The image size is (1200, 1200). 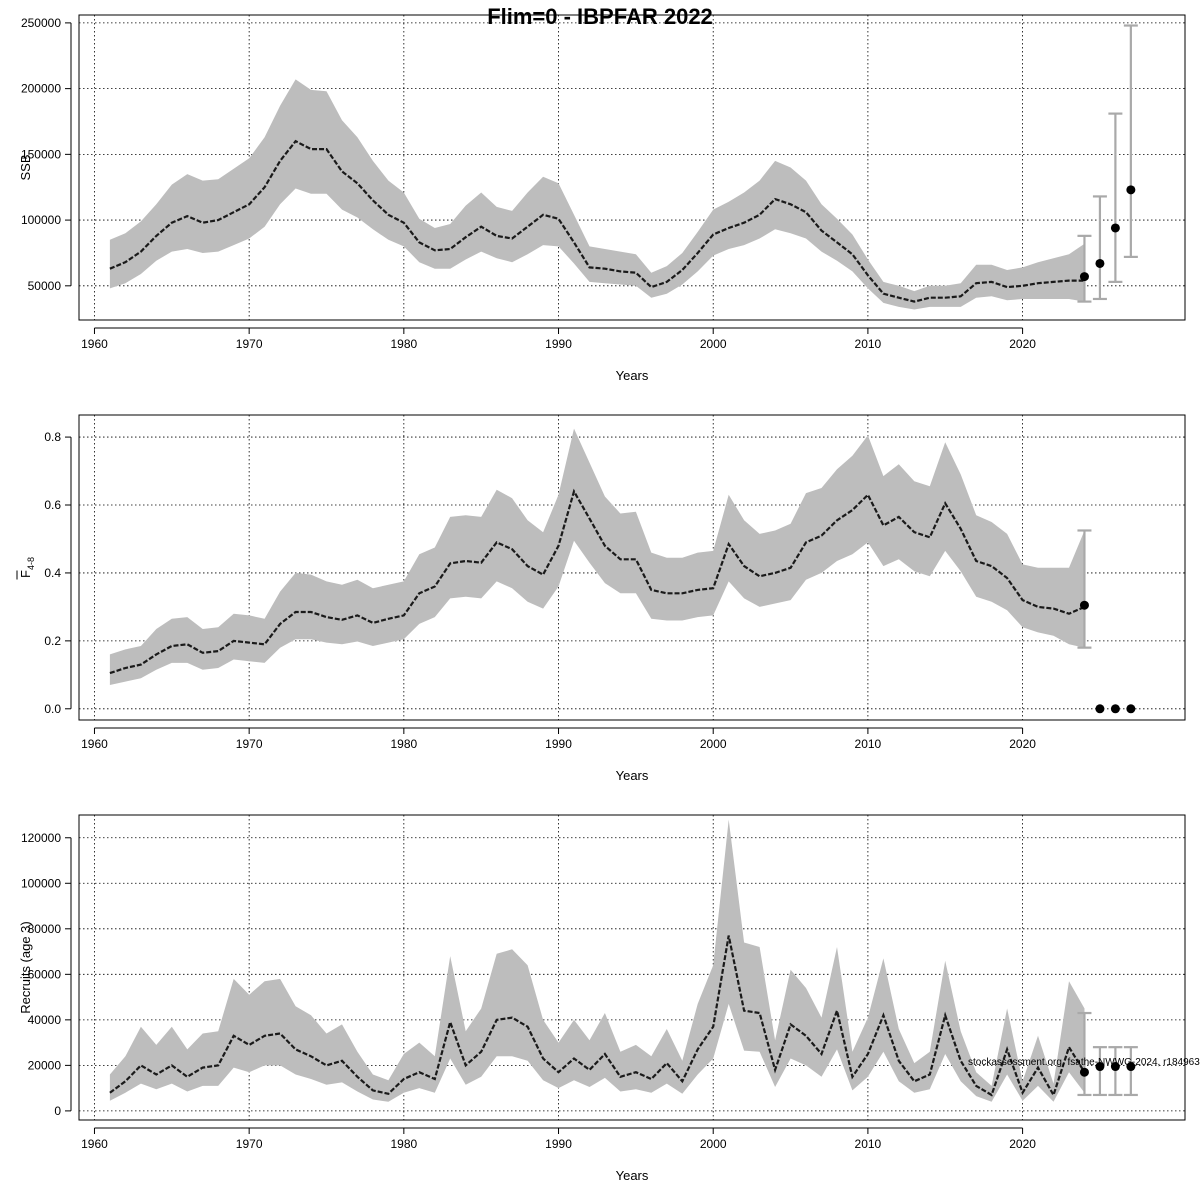 I want to click on y-axis-title: F4-8, so click(x=27, y=567).